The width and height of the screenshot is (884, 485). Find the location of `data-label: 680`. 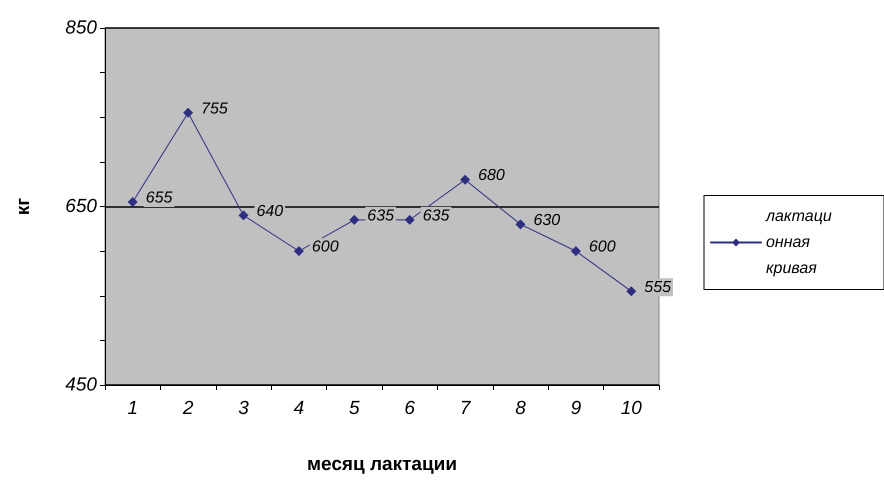

data-label: 680 is located at coordinates (491, 175).